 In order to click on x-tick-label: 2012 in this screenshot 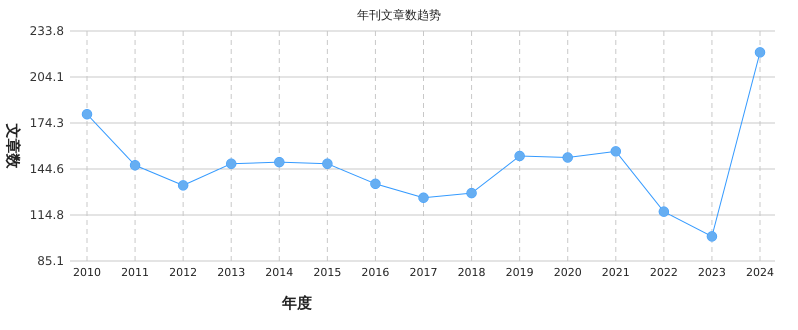, I will do `click(183, 272)`.